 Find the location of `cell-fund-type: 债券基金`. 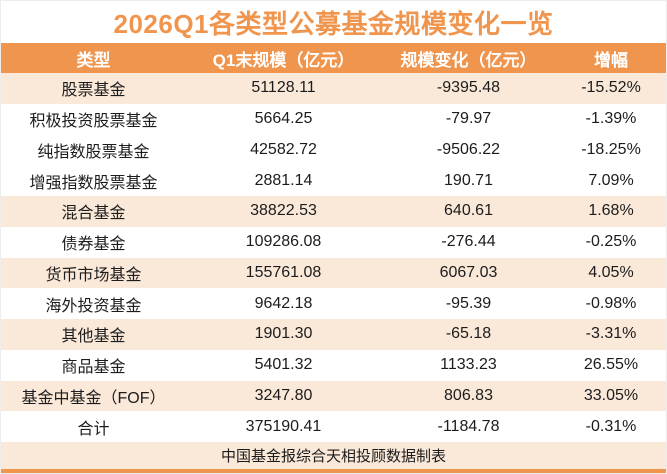

cell-fund-type: 债券基金 is located at coordinates (93, 245).